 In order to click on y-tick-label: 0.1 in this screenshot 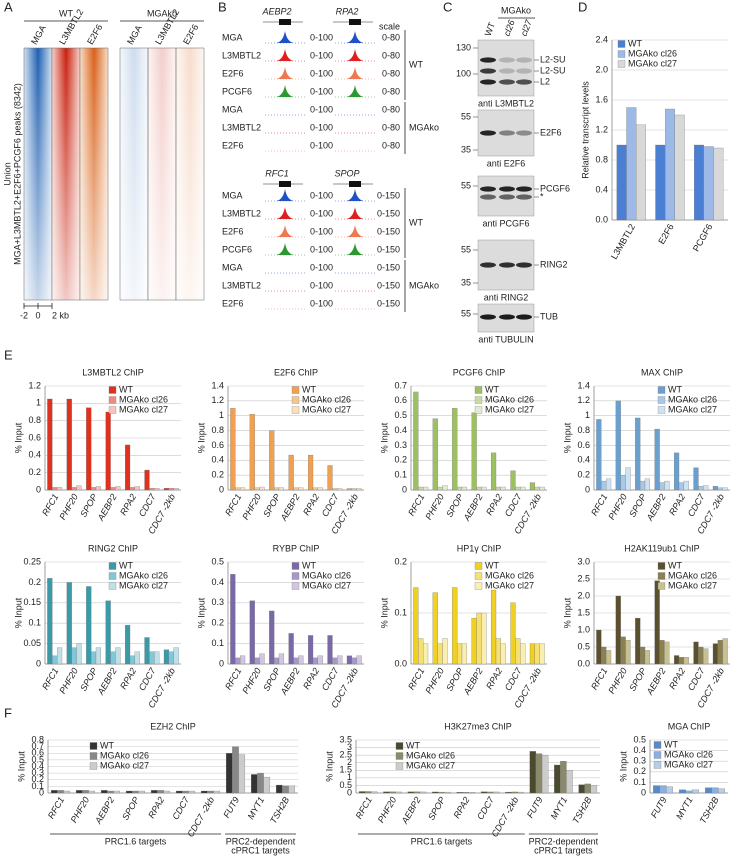, I will do `click(217, 643)`.